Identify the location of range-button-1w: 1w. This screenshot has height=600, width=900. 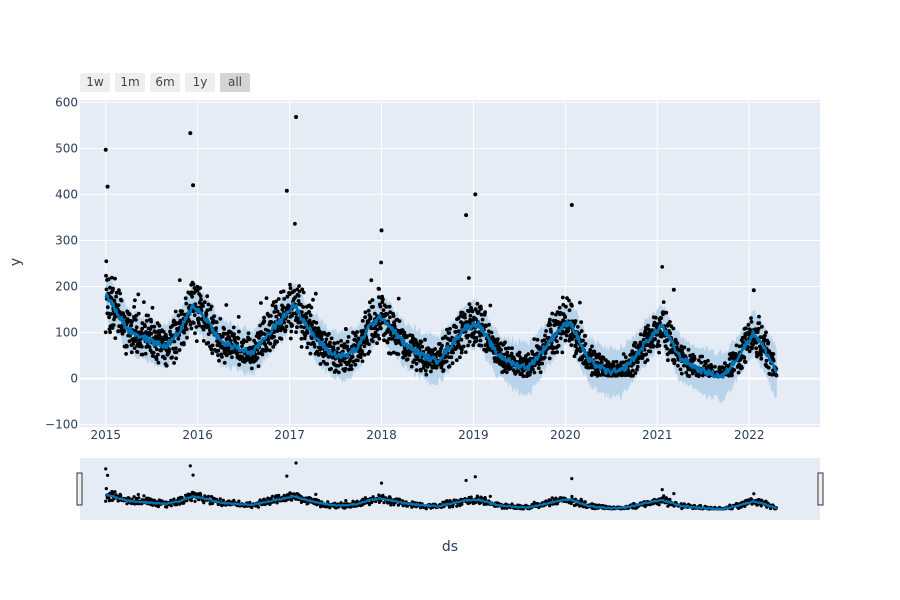
(95, 82).